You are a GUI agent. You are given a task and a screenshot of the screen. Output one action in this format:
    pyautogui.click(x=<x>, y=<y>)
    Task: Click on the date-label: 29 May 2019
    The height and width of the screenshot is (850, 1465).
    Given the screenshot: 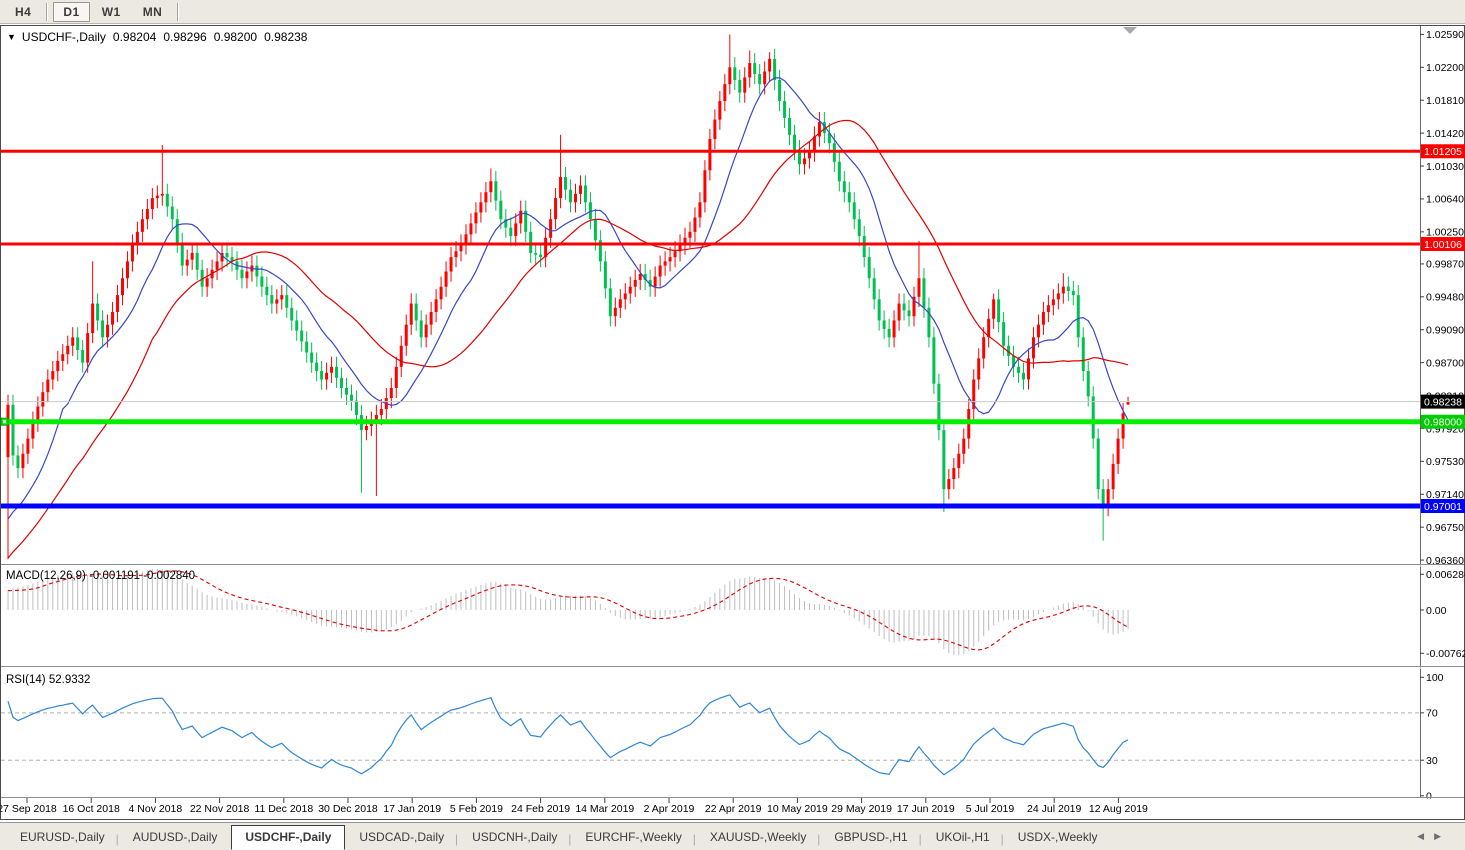 What is the action you would take?
    pyautogui.click(x=861, y=809)
    